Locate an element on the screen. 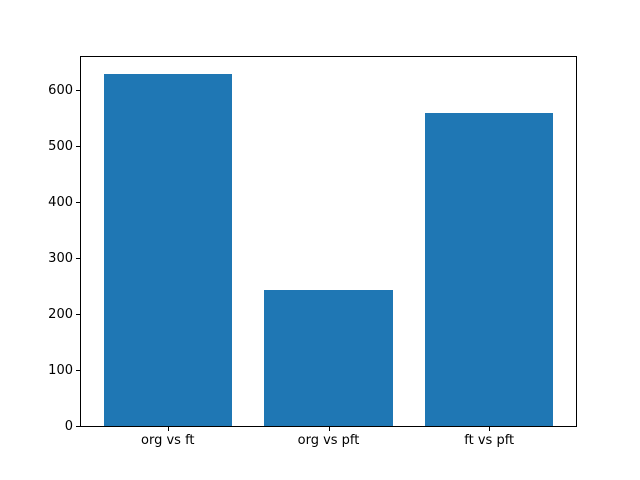 This screenshot has width=640, height=480. y-tick-label: 100 is located at coordinates (60, 370).